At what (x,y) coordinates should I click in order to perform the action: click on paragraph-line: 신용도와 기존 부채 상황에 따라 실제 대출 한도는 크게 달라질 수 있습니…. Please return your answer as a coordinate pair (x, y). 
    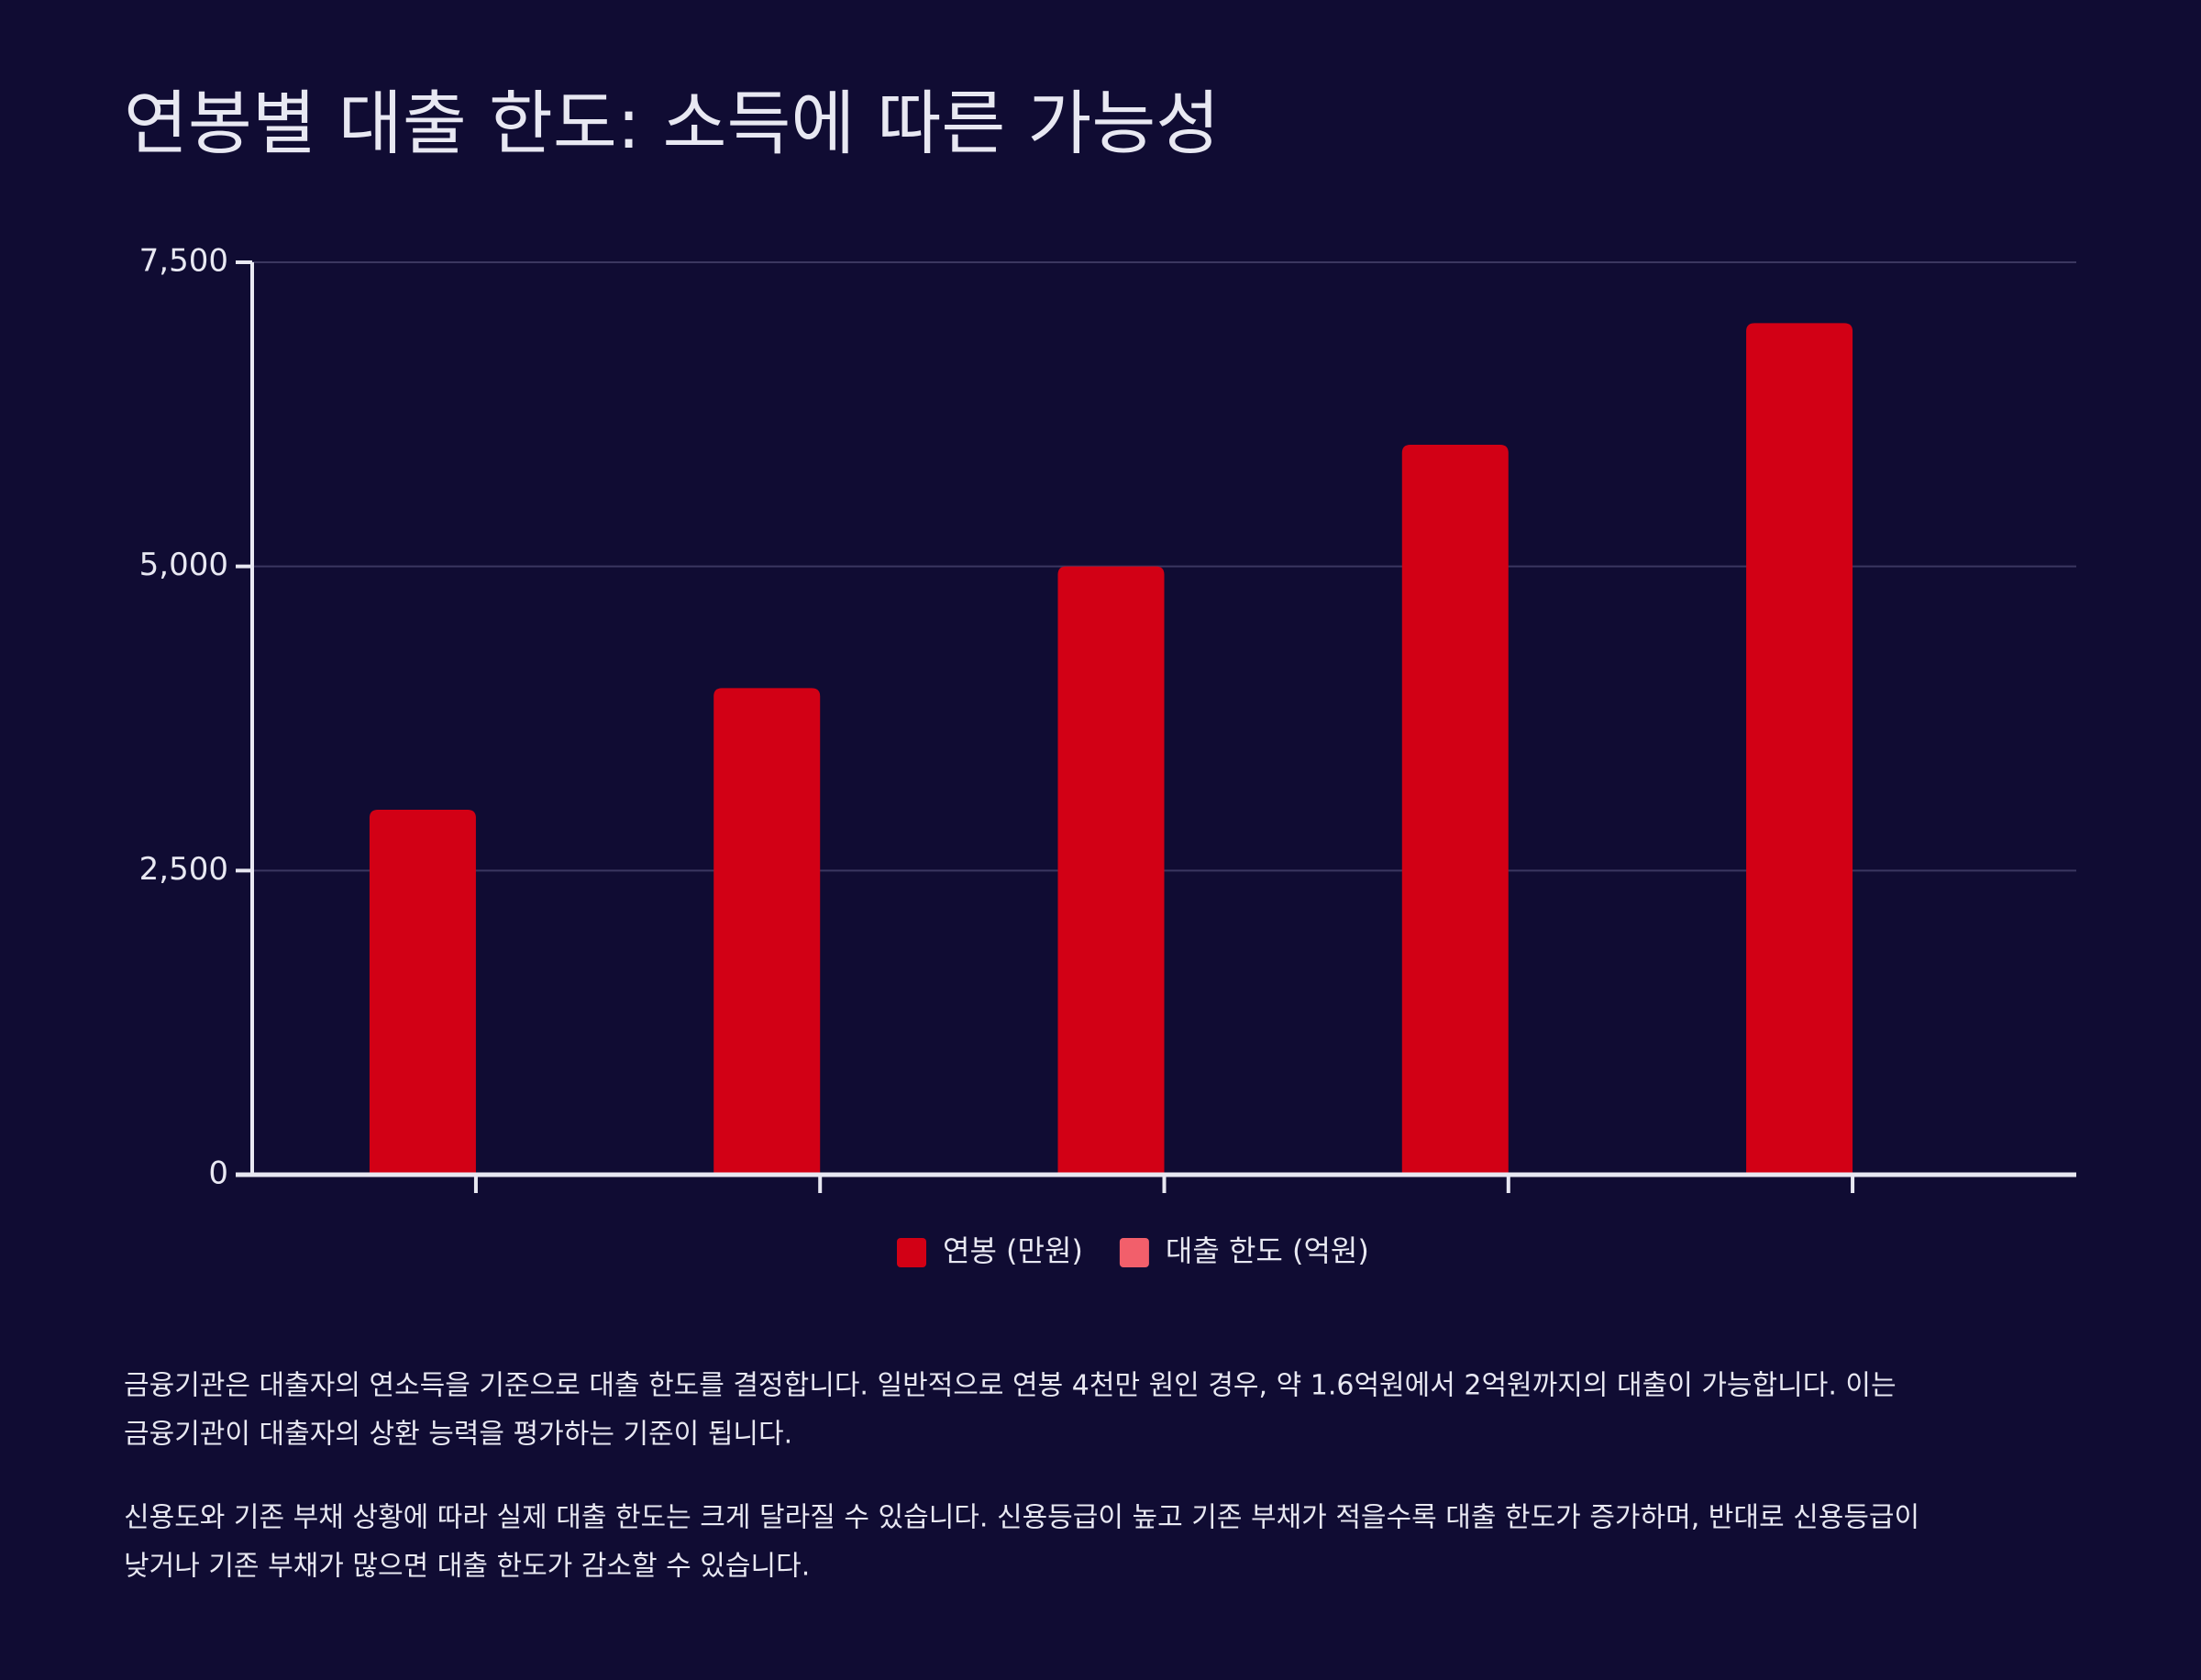
    Looking at the image, I should click on (1022, 1518).